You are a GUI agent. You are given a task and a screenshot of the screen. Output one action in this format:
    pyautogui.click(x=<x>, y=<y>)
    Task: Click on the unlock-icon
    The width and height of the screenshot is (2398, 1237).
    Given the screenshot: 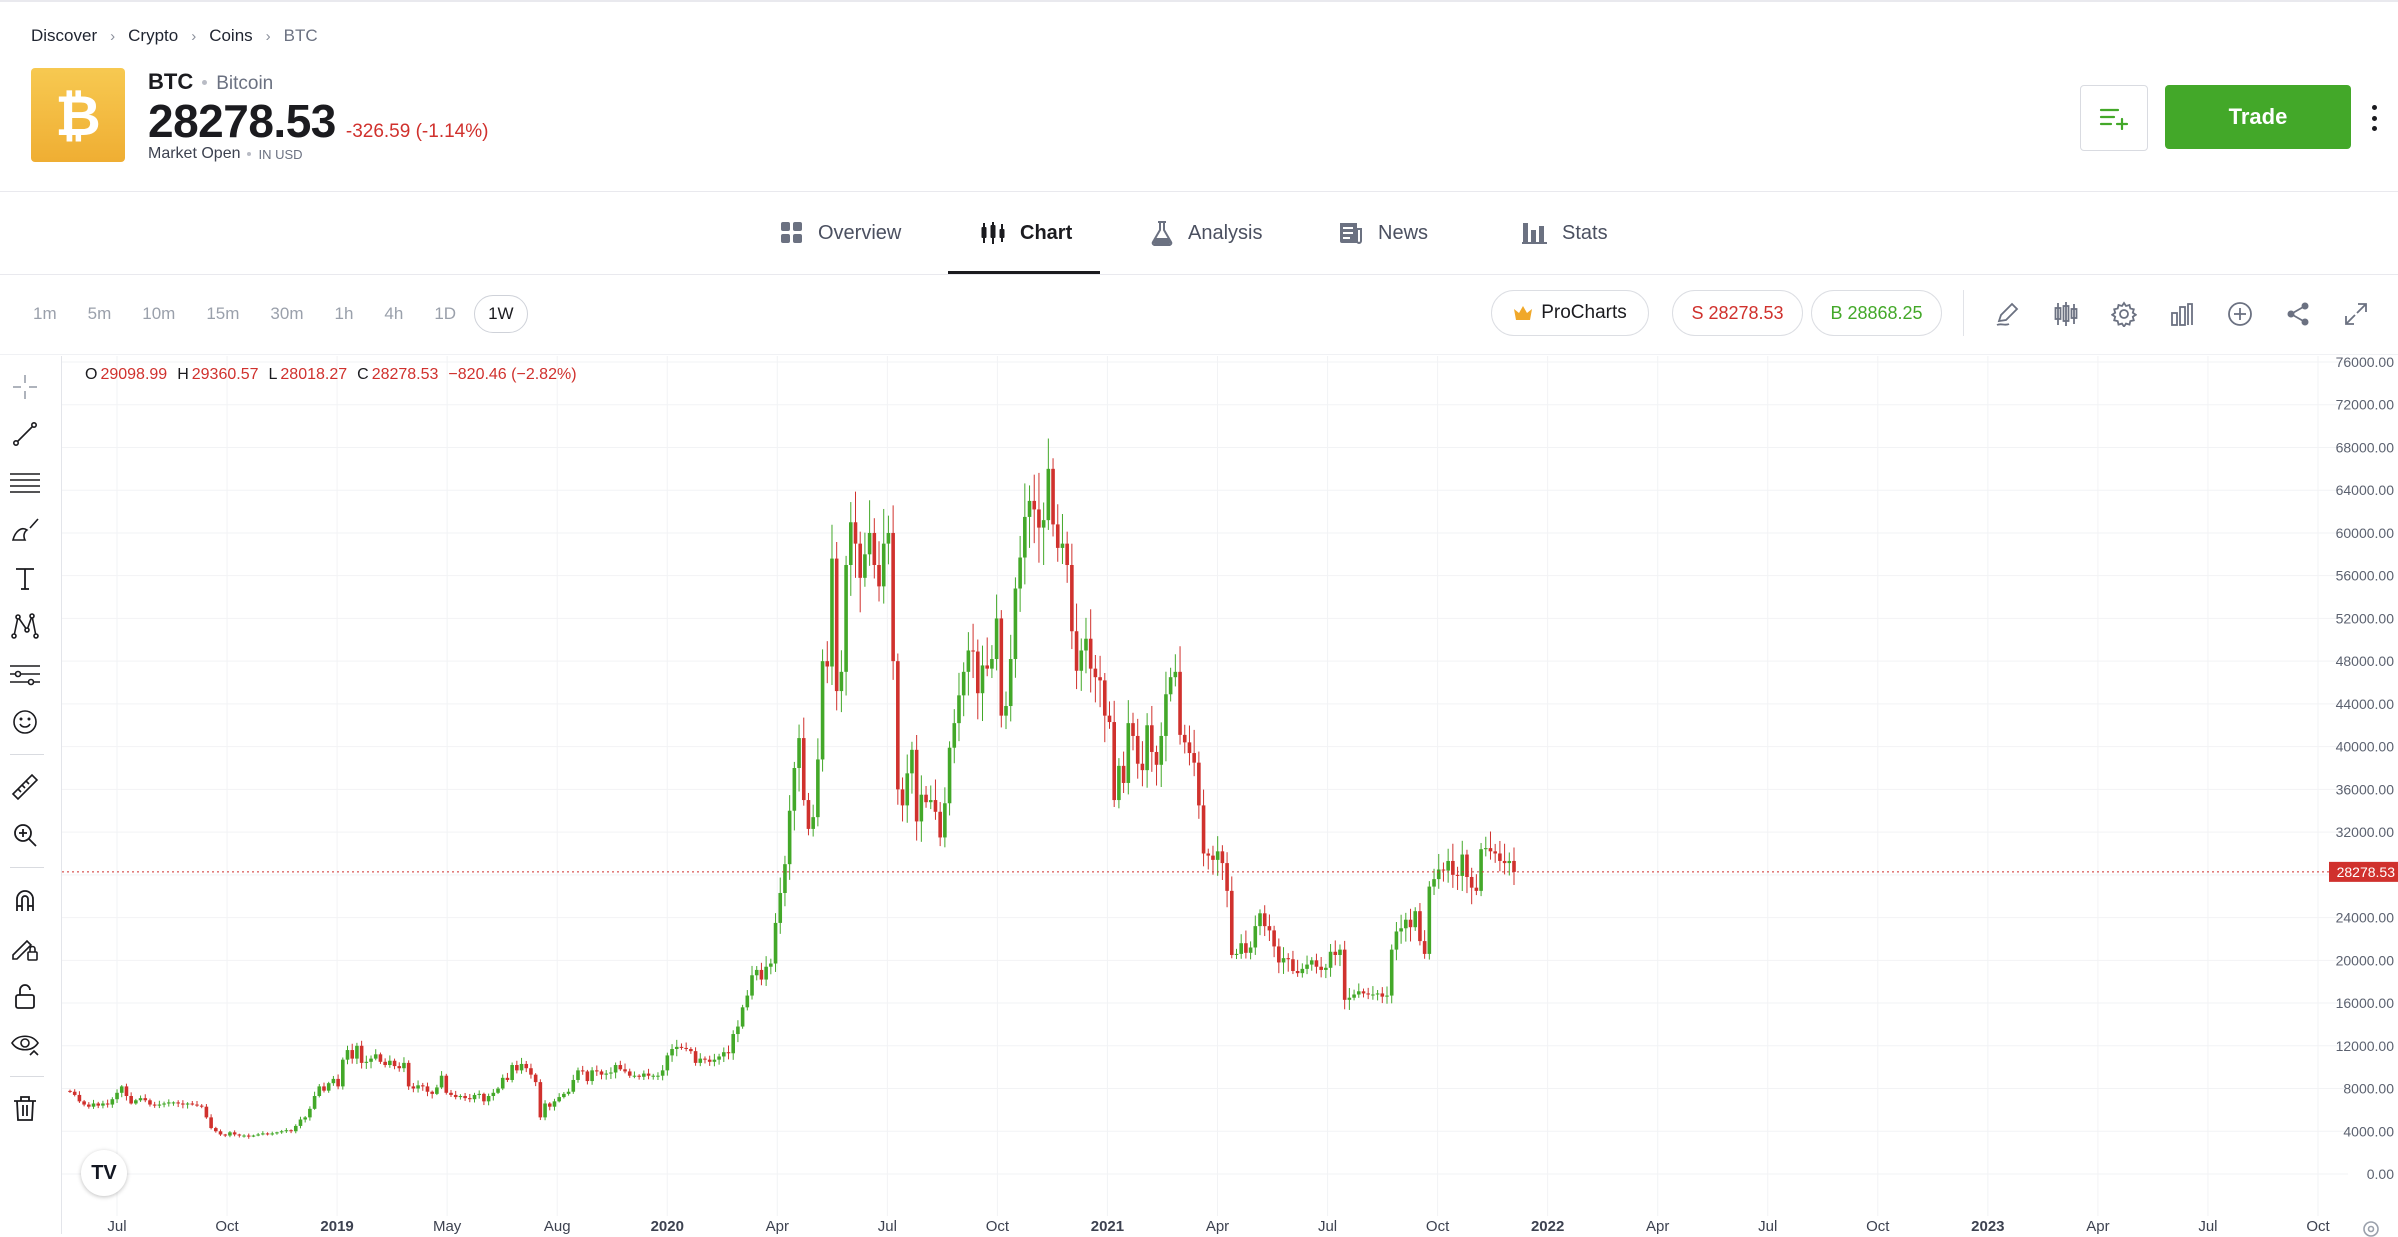 What is the action you would take?
    pyautogui.click(x=25, y=996)
    